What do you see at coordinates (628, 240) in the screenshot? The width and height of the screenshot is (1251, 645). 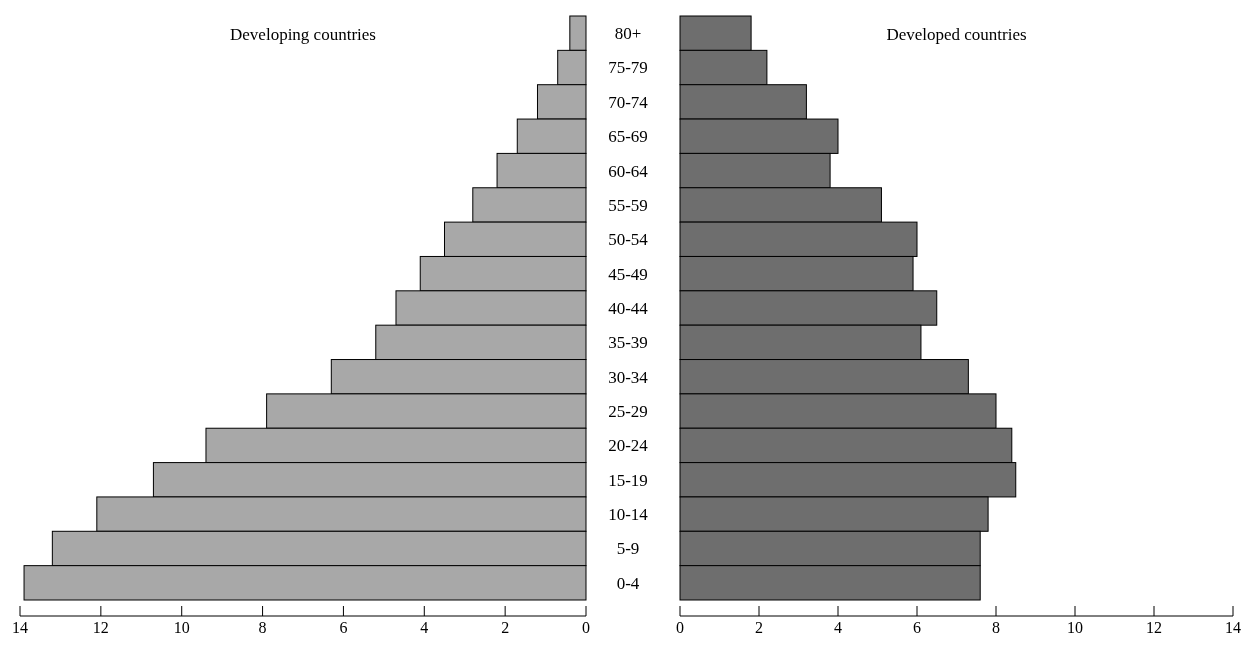 I see `y-tick-label: 50-54` at bounding box center [628, 240].